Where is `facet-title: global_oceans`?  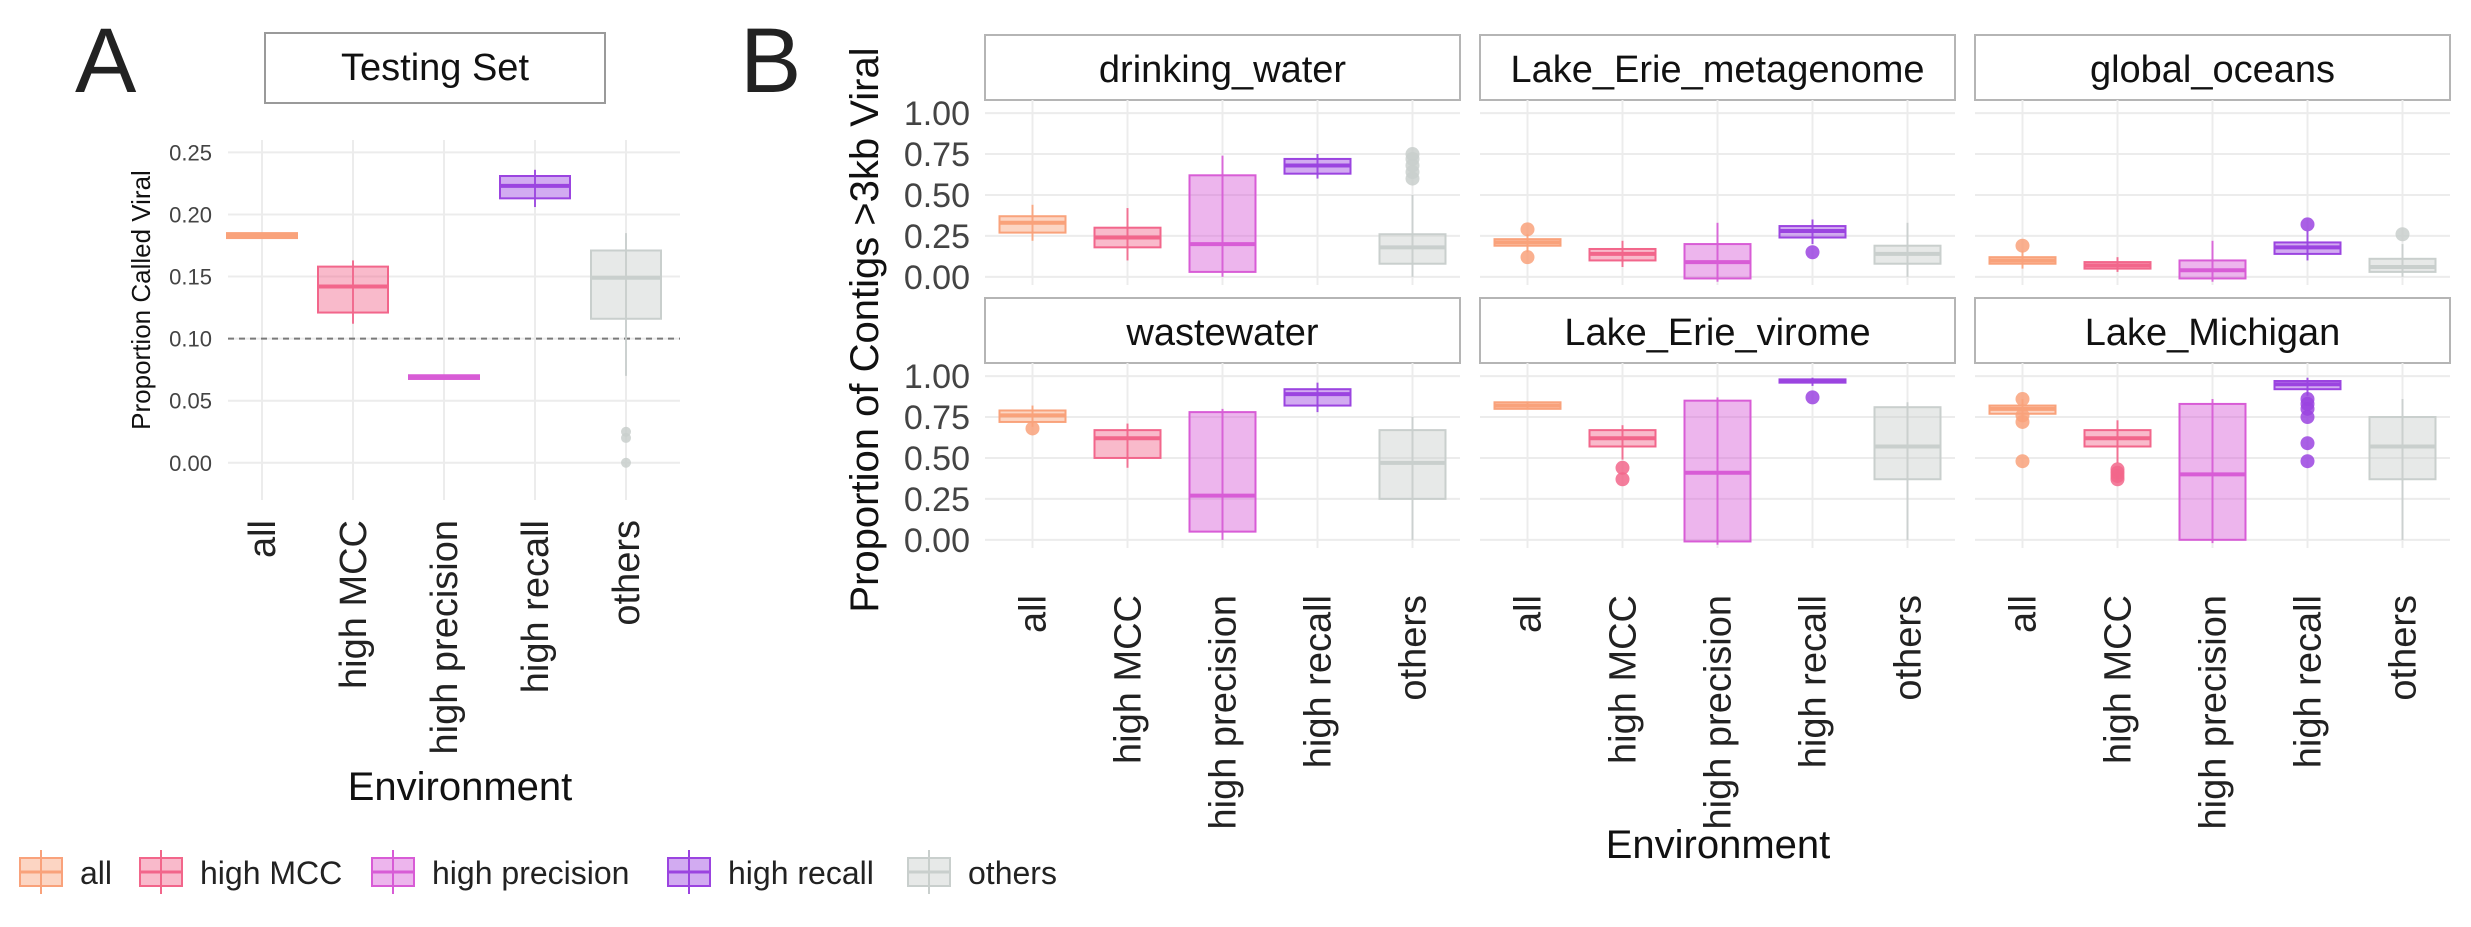 facet-title: global_oceans is located at coordinates (2212, 70).